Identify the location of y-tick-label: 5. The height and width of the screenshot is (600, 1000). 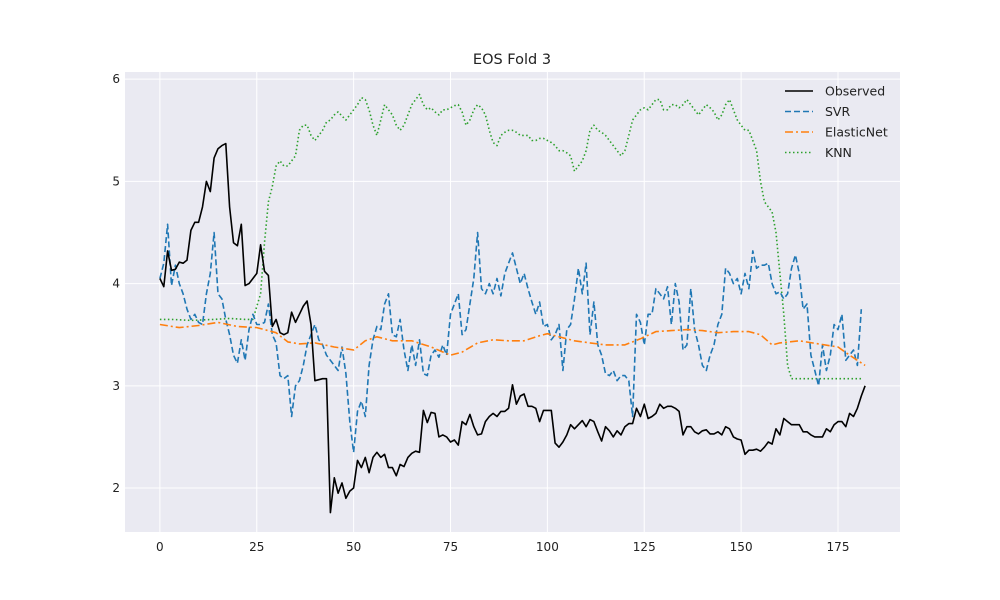
(116, 181).